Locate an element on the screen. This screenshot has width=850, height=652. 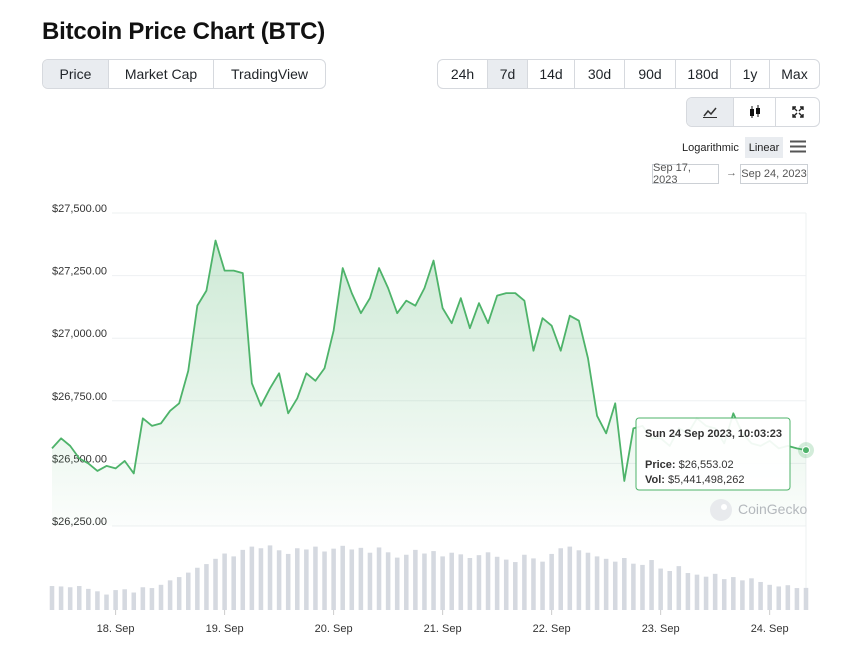
x-tick-label: 24. Sep is located at coordinates (770, 629).